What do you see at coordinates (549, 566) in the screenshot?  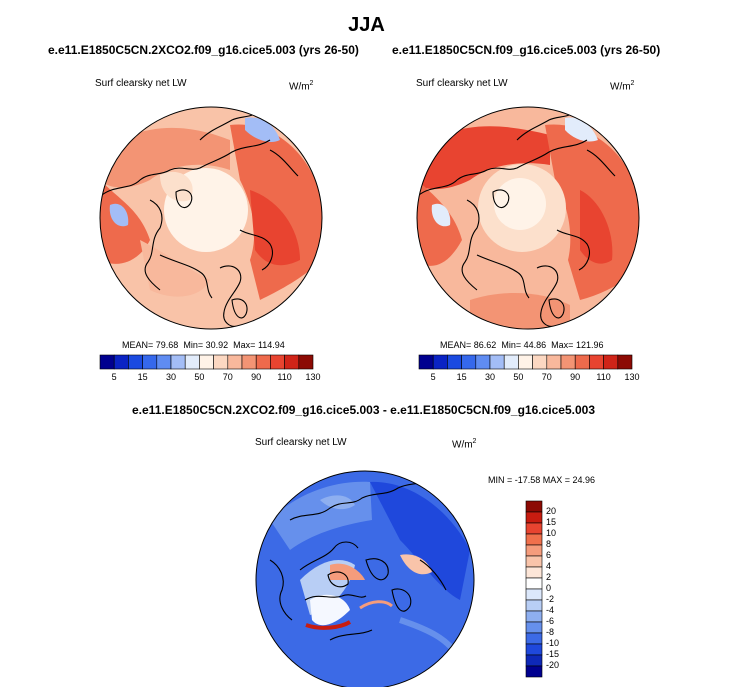 I see `diff-colorbar-tick-label: 4` at bounding box center [549, 566].